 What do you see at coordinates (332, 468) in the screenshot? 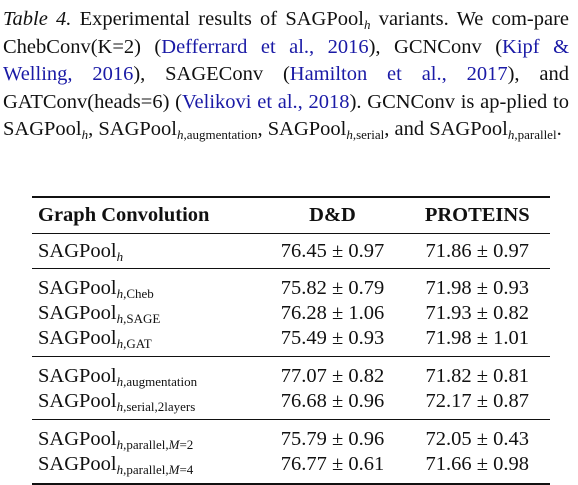
I see `cell-dd: 76.77 ± 0.61` at bounding box center [332, 468].